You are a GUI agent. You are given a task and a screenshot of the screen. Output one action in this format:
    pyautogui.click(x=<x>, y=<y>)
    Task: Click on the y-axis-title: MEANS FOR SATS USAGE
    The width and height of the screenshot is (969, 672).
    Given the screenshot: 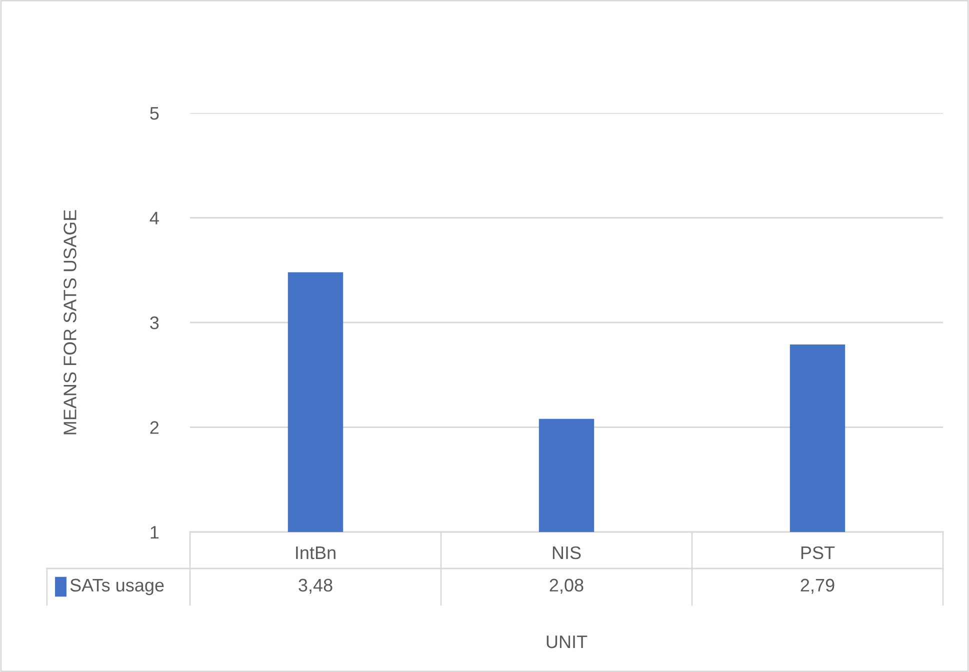 What is the action you would take?
    pyautogui.click(x=70, y=322)
    